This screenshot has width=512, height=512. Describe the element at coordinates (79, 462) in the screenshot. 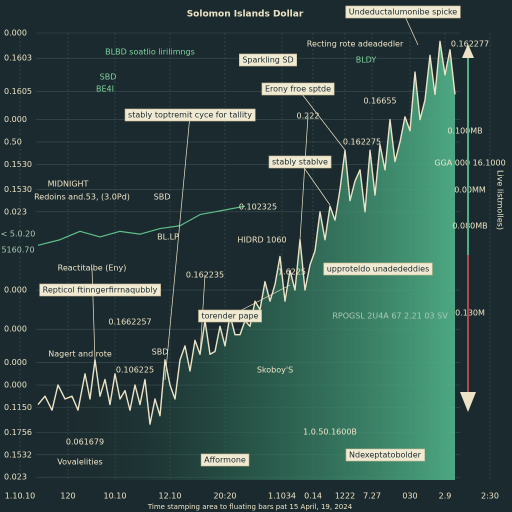

I see `annotation: Vovalelities` at that location.